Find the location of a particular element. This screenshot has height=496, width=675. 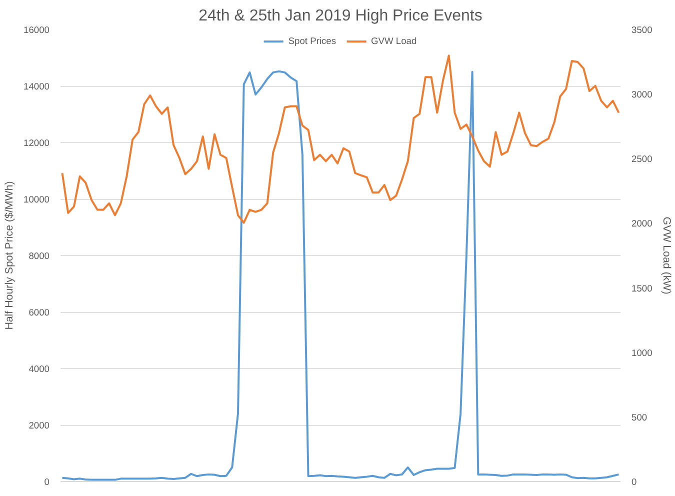

y2-tick-label: 1500 is located at coordinates (642, 288).